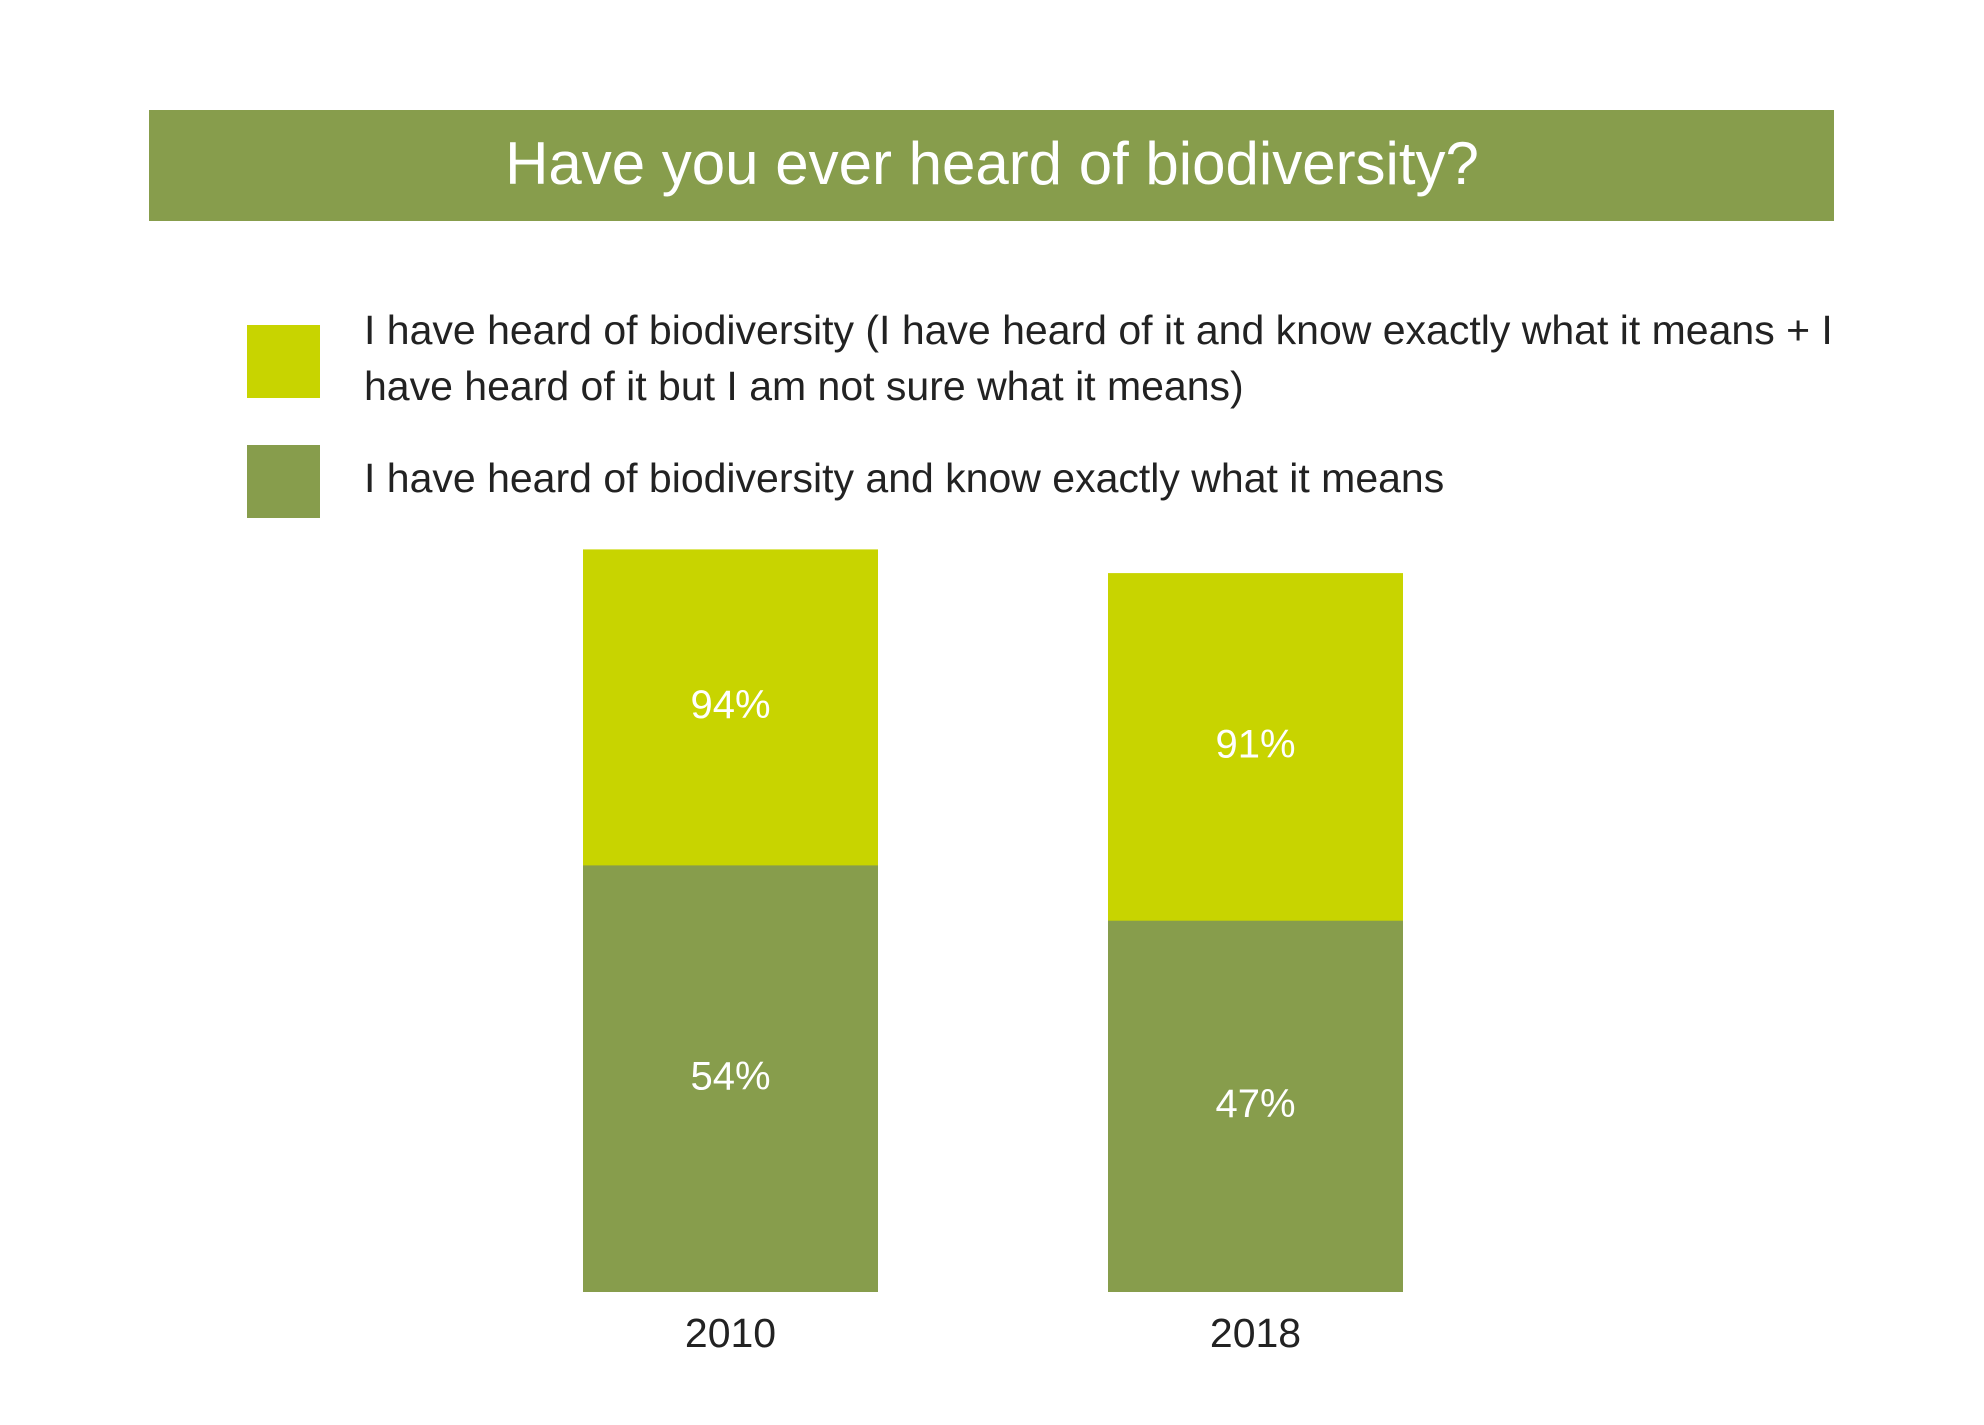  I want to click on chart-title: Have you ever heard of biodiversity?, so click(992, 163).